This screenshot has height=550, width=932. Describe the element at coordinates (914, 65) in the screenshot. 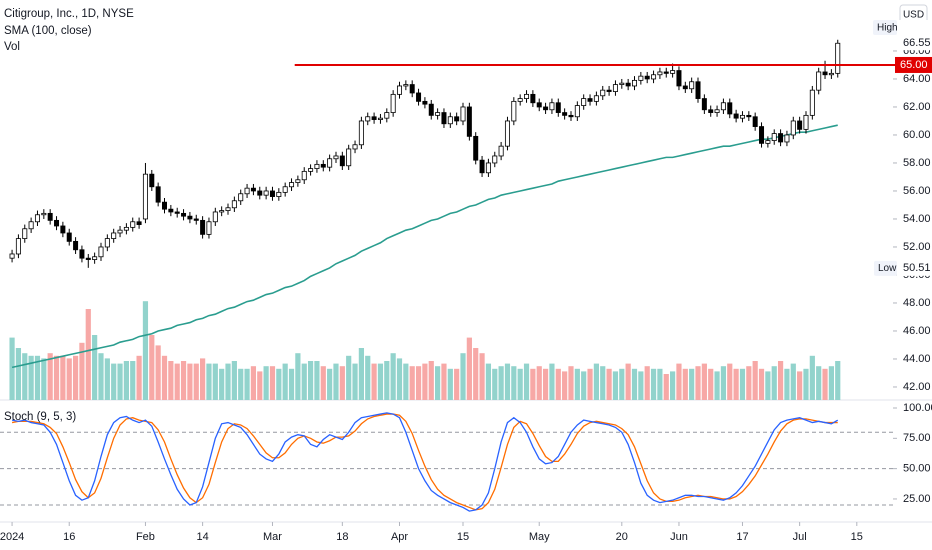

I see `level-label: 65.00` at that location.